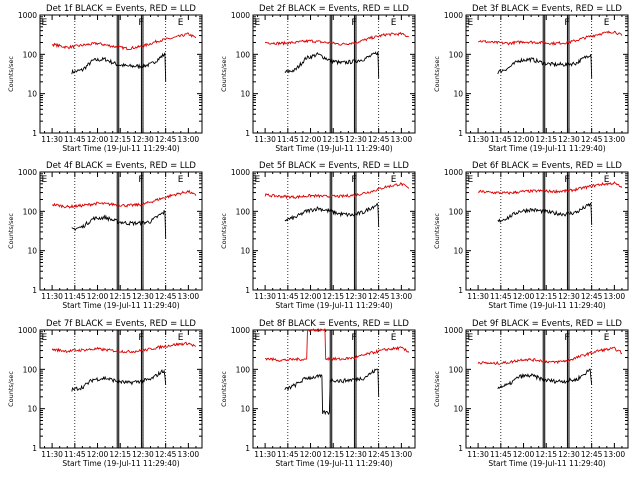  I want to click on panel-title: Det 2f BLACK = Events, RED = LLD, so click(334, 9).